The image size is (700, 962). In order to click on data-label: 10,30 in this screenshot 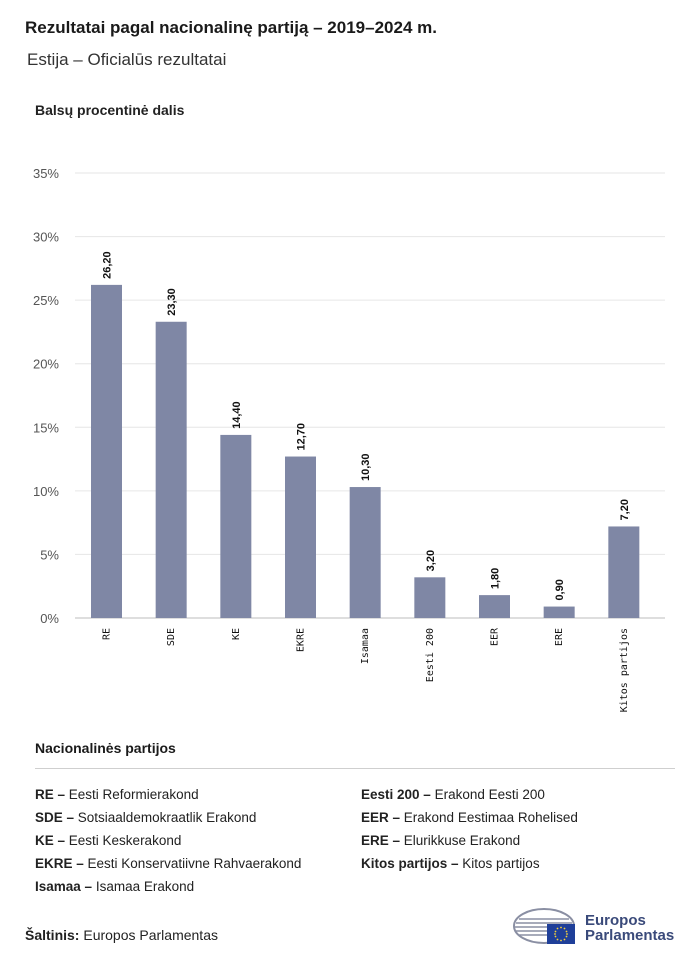, I will do `click(366, 468)`.